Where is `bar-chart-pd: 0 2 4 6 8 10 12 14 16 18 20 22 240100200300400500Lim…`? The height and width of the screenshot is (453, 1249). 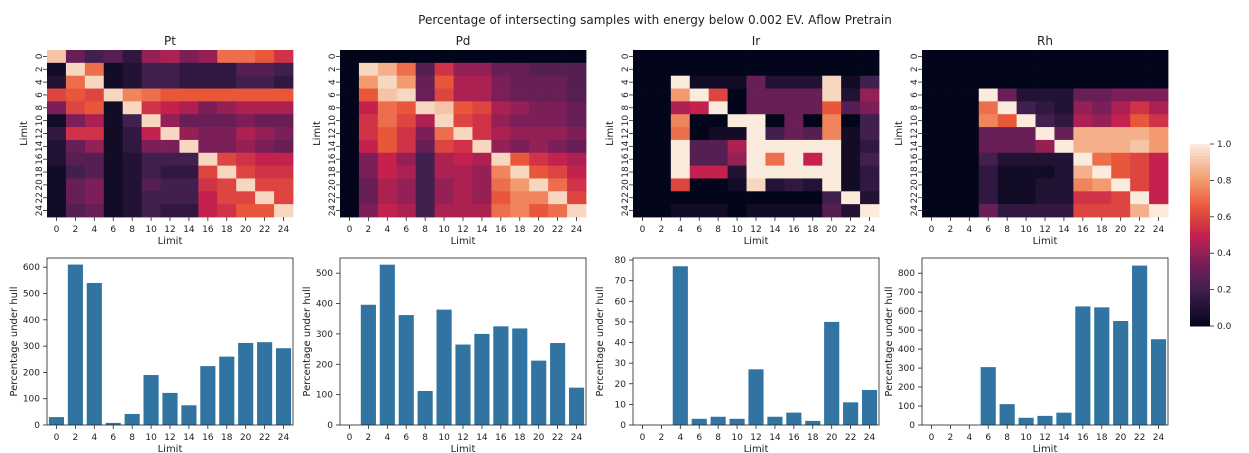
bar-chart-pd: 0 2 4 6 8 10 12 14 16 18 20 22 240100200300400500Lim… is located at coordinates (444, 355).